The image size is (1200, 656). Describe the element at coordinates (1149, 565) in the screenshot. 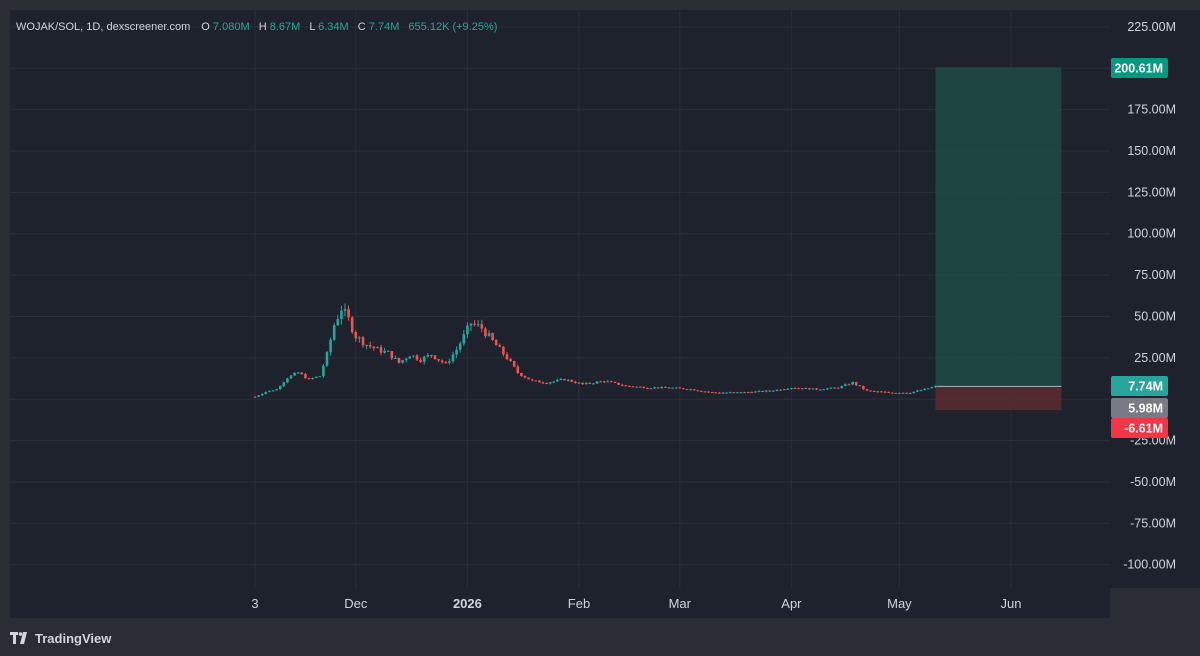

I see `price-tick-label: -100.00M` at that location.